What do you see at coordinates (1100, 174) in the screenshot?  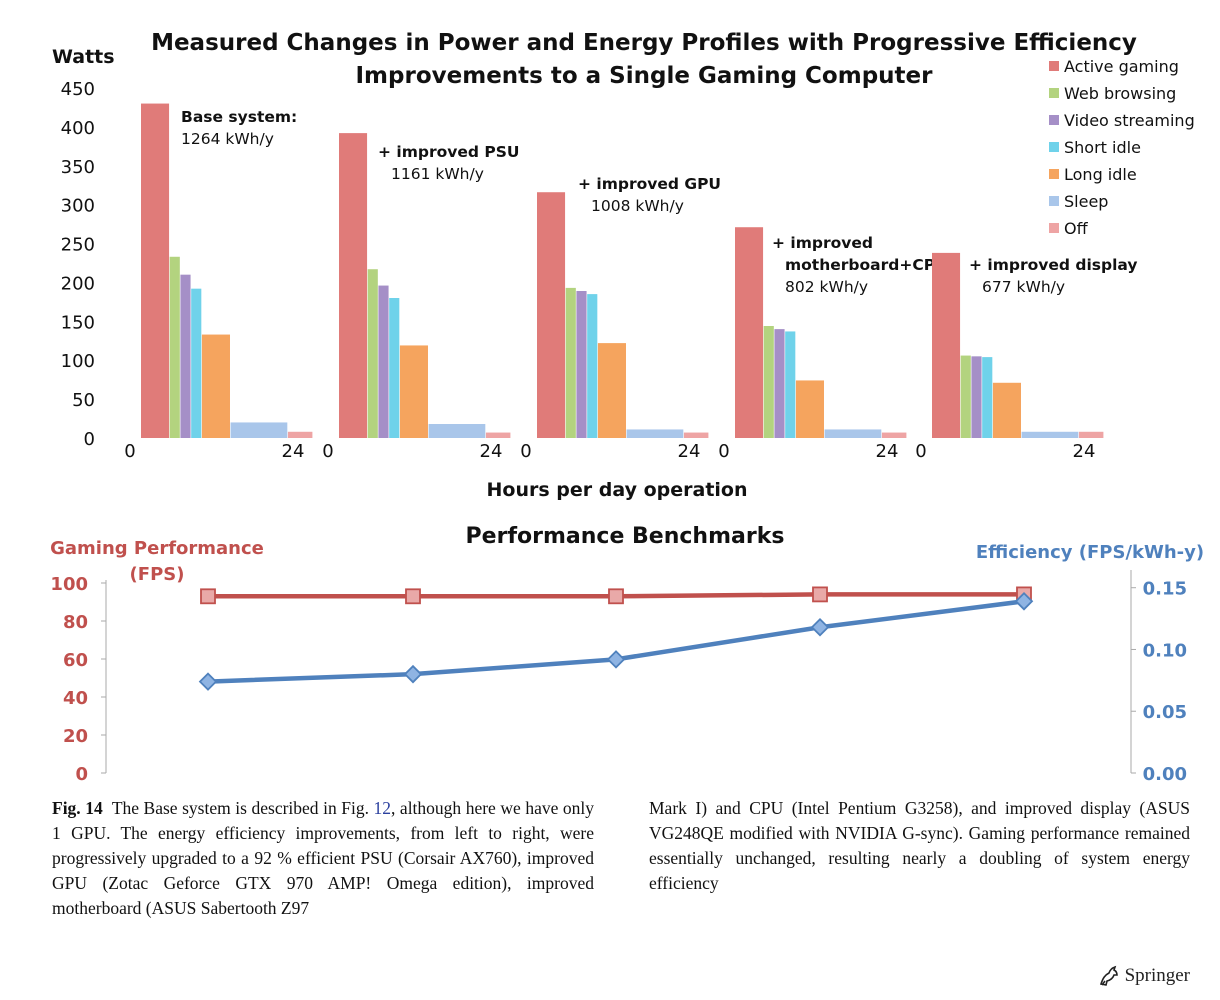 I see `legend-label: Long idle` at bounding box center [1100, 174].